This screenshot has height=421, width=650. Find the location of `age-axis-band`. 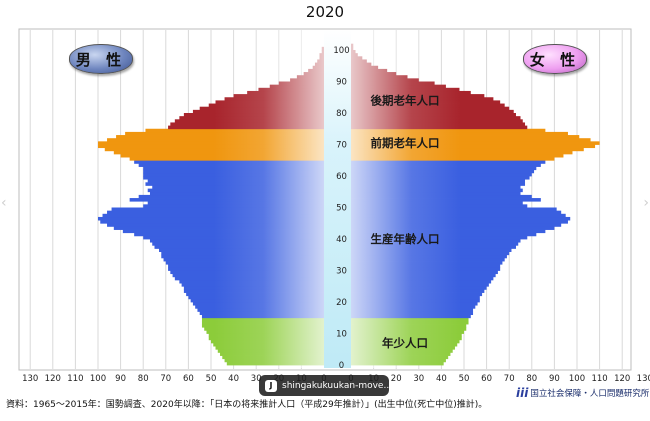

age-axis-band is located at coordinates (337, 199).